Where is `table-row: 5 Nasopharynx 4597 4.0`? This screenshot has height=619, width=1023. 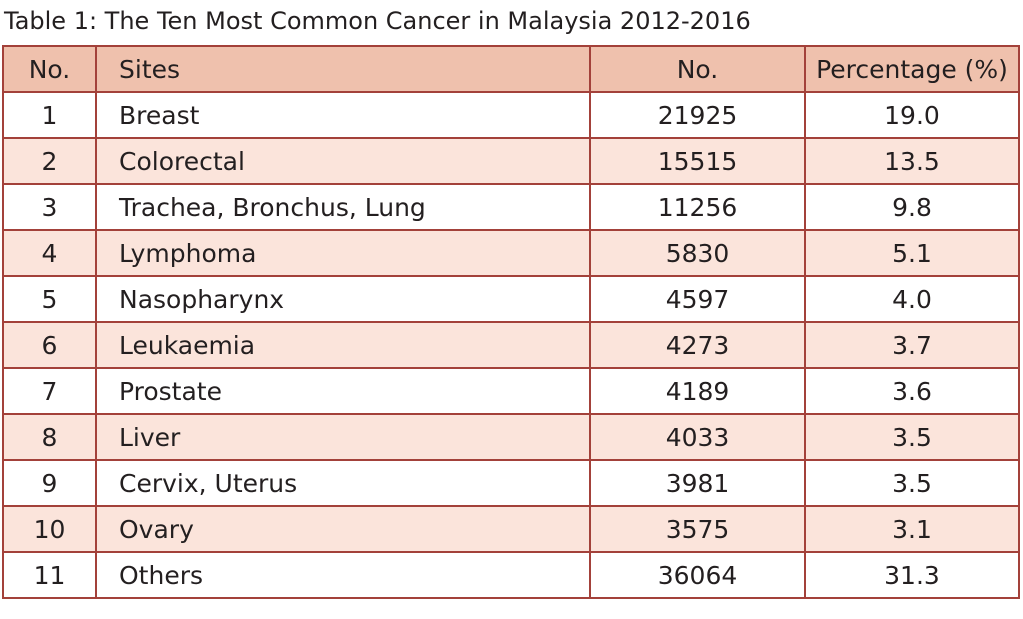
table-row: 5 Nasopharynx 4597 4.0 is located at coordinates (511, 299).